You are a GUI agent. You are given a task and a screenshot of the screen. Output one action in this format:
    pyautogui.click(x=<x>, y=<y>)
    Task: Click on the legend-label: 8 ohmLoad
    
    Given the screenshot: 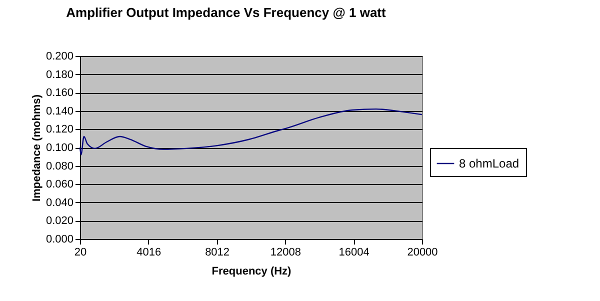 What is the action you would take?
    pyautogui.click(x=489, y=163)
    